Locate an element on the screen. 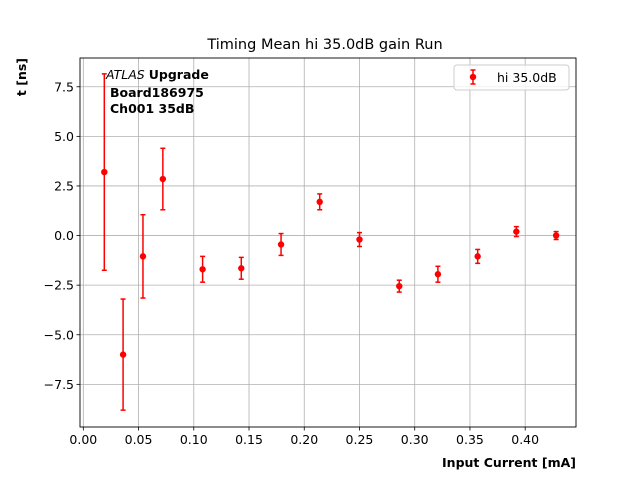 The height and width of the screenshot is (480, 640). y-tick-label: −2.5 is located at coordinates (59, 285).